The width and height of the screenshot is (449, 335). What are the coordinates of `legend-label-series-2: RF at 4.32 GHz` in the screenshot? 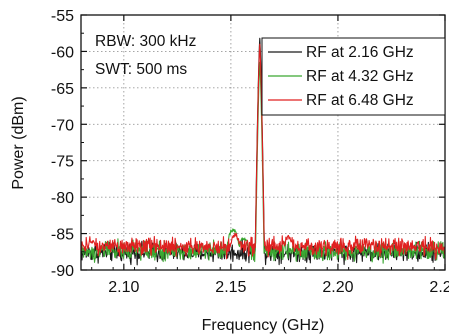 It's located at (360, 76).